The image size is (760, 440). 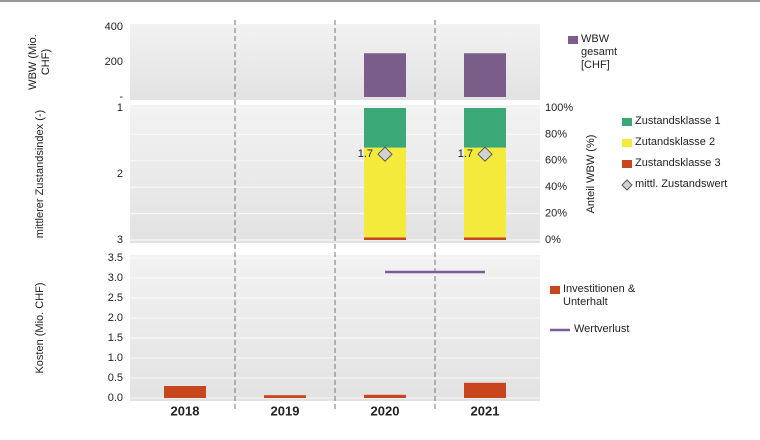 I want to click on y-tick-label: 3, so click(x=120, y=240).